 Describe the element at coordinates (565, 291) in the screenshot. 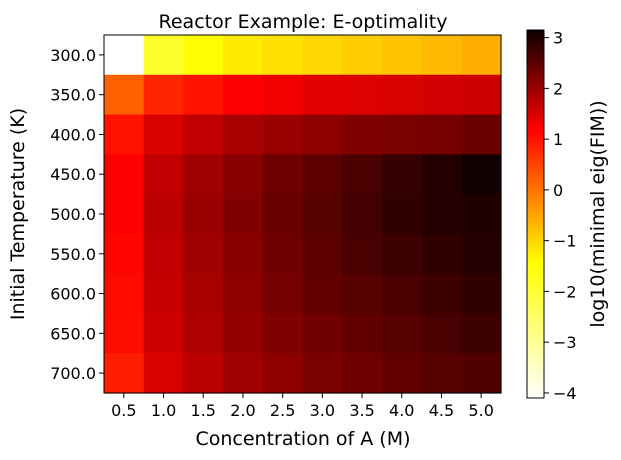

I see `colorbar-tick-label: −2` at that location.